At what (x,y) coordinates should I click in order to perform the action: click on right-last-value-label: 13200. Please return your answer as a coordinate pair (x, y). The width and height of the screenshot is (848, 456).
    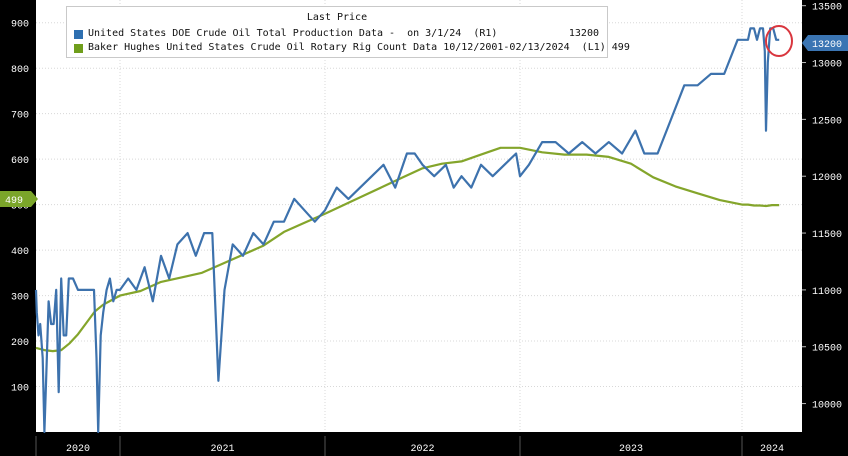
    Looking at the image, I should click on (827, 45).